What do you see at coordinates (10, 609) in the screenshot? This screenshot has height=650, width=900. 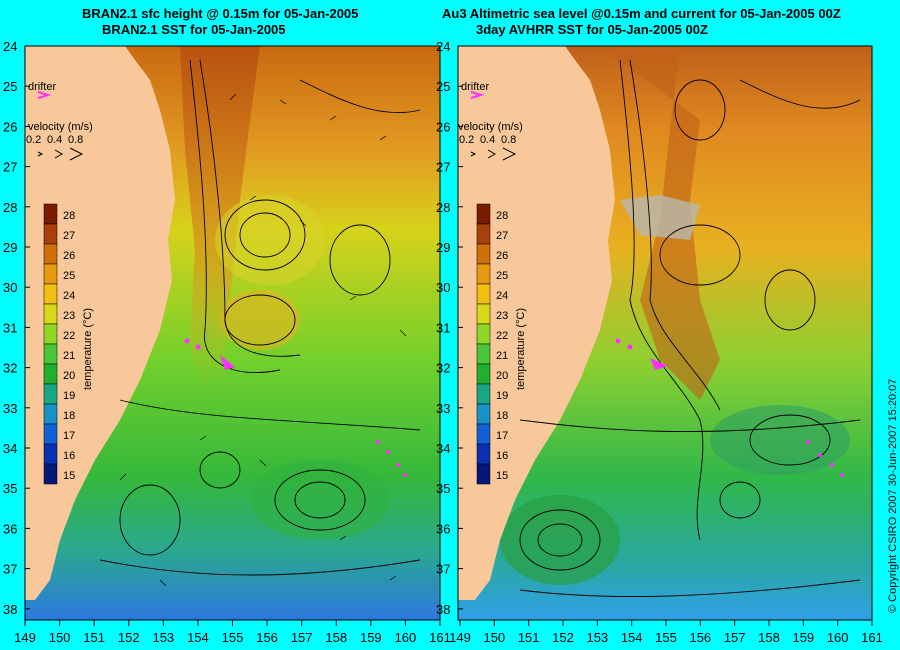 I see `left-lat-label: 38` at bounding box center [10, 609].